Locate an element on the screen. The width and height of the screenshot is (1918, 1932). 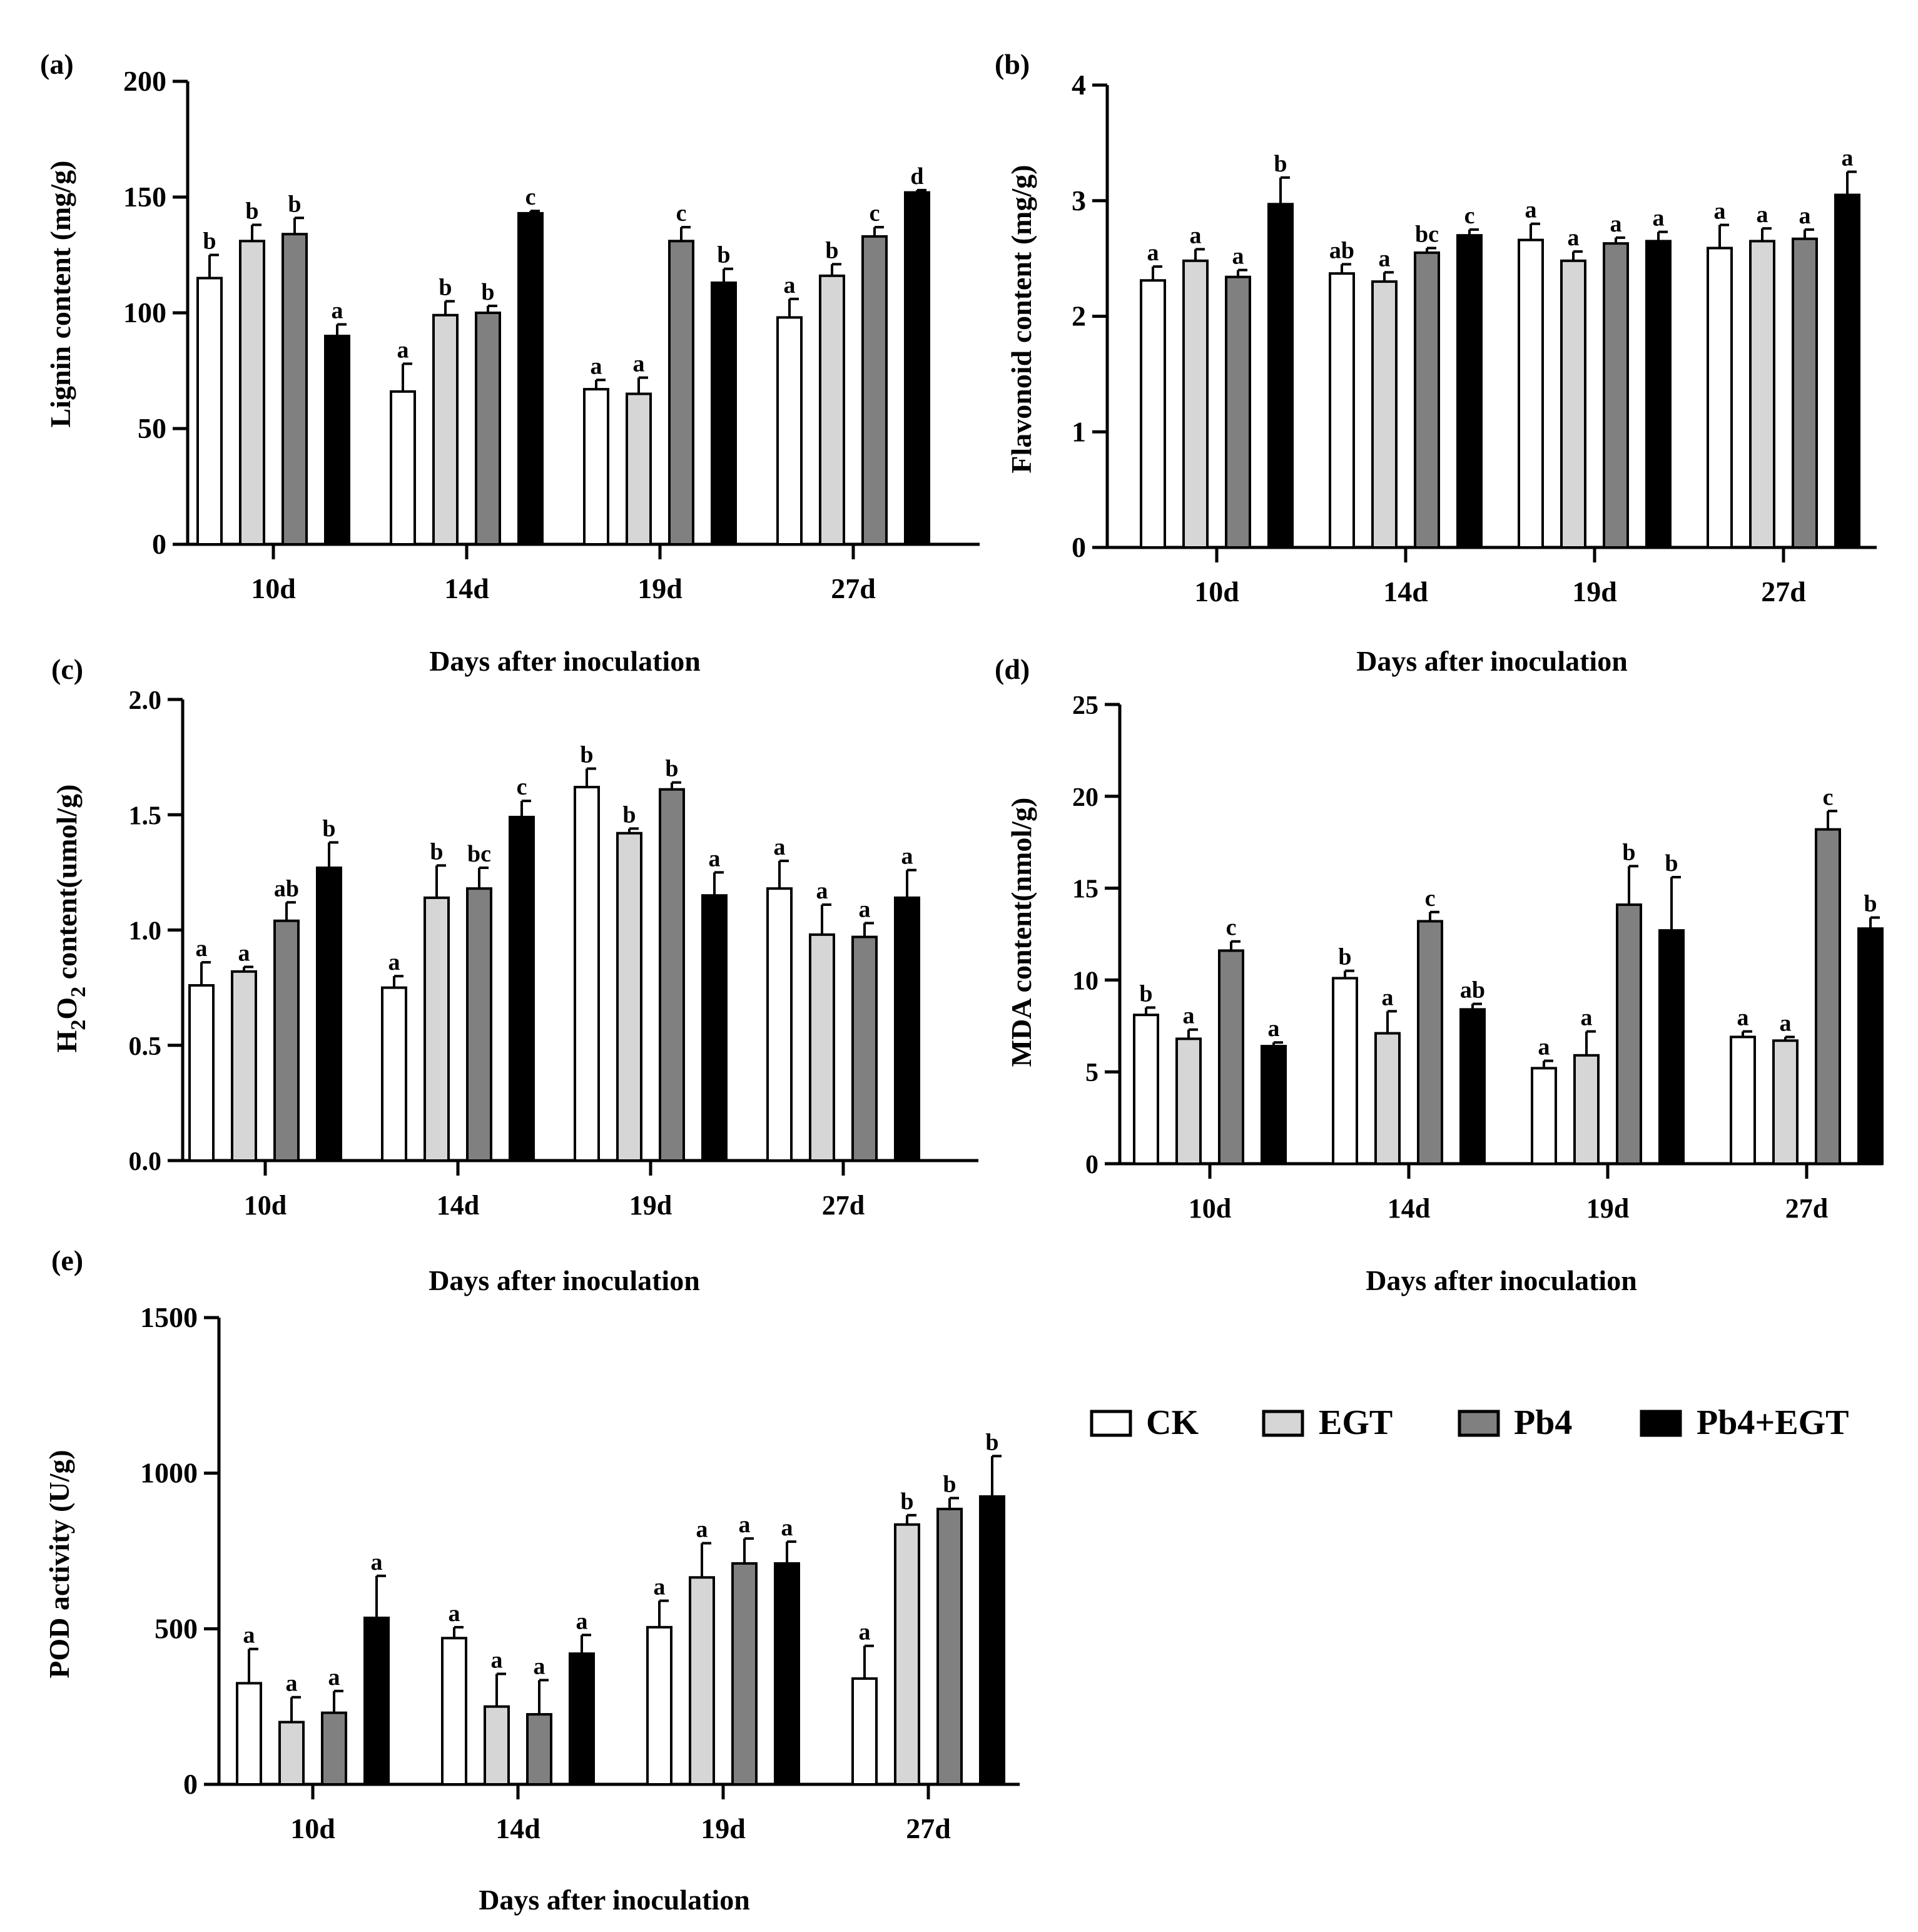
panel-c-significance-letter-pb4-egt: b is located at coordinates (328, 828).